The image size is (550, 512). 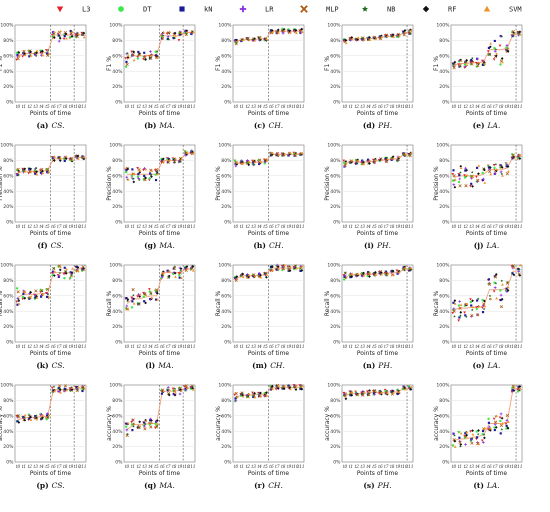 I want to click on y-tick-label: 0%, so click(x=119, y=223).